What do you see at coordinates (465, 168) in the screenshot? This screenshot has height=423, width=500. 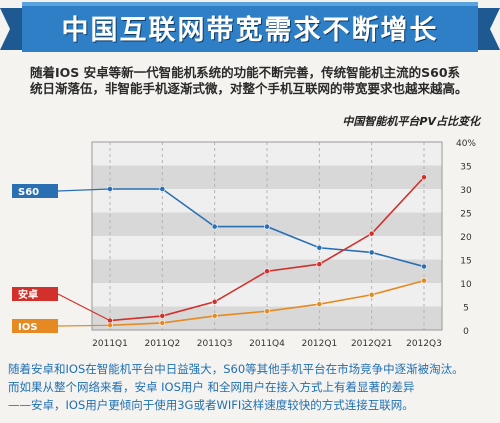 I see `y-tick-label: 35` at bounding box center [465, 168].